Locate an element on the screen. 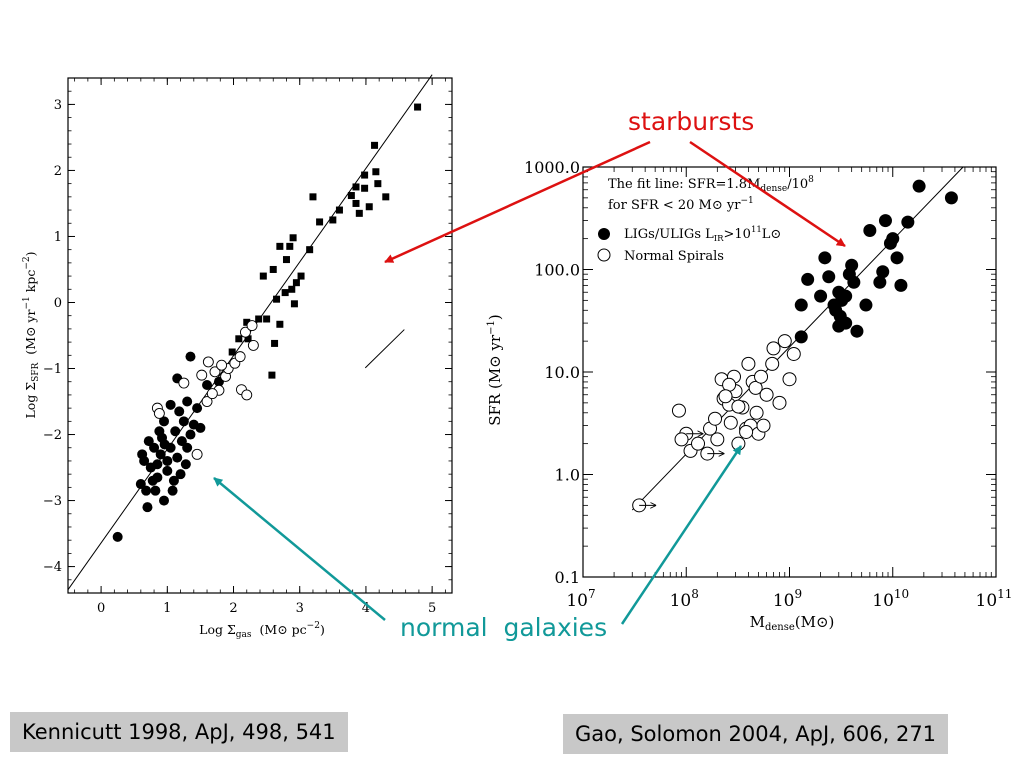 Image resolution: width=1024 pixels, height=768 pixels. right-ytick-label: 100.0 is located at coordinates (557, 270).